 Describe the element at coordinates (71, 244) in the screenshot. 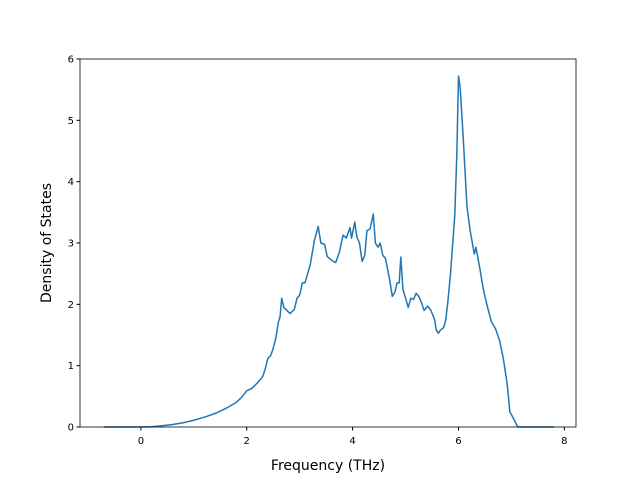

I see `y-tick-label: 3` at that location.